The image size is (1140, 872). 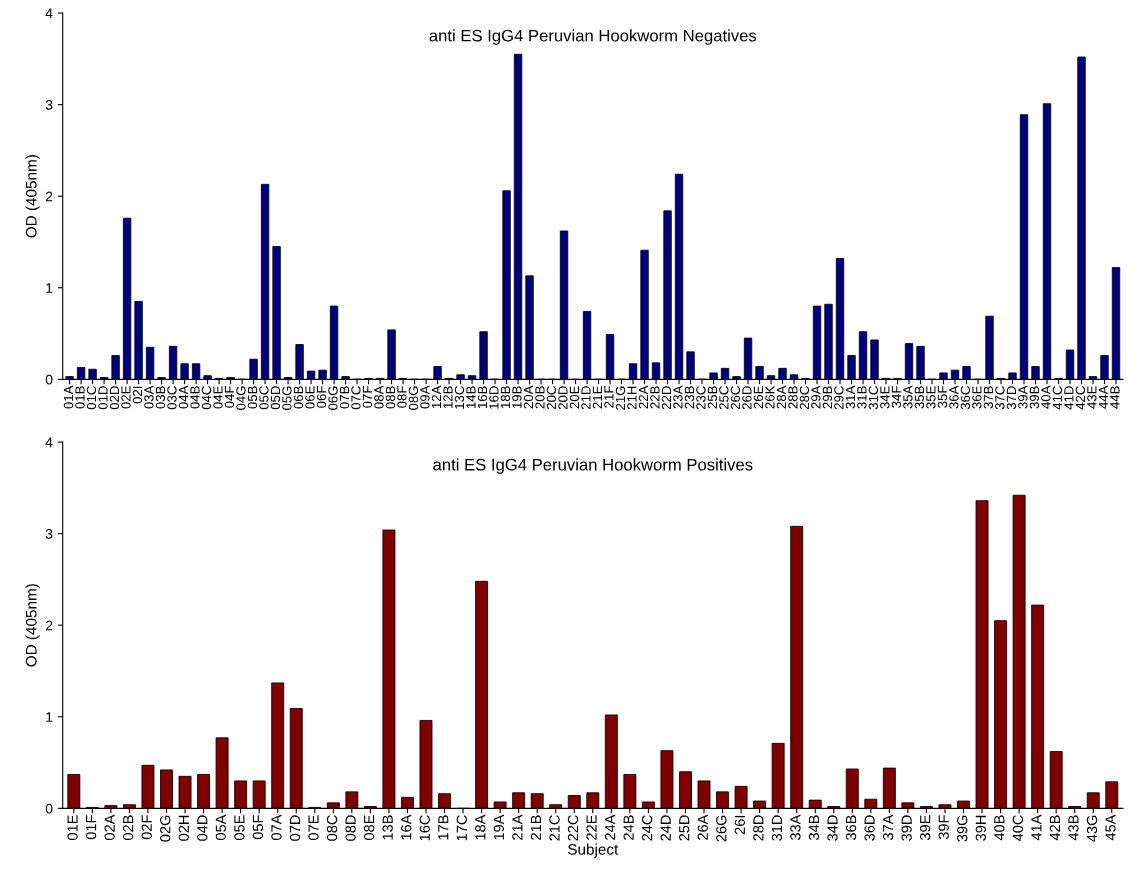 I want to click on x-tick-label: 39F, so click(x=943, y=827).